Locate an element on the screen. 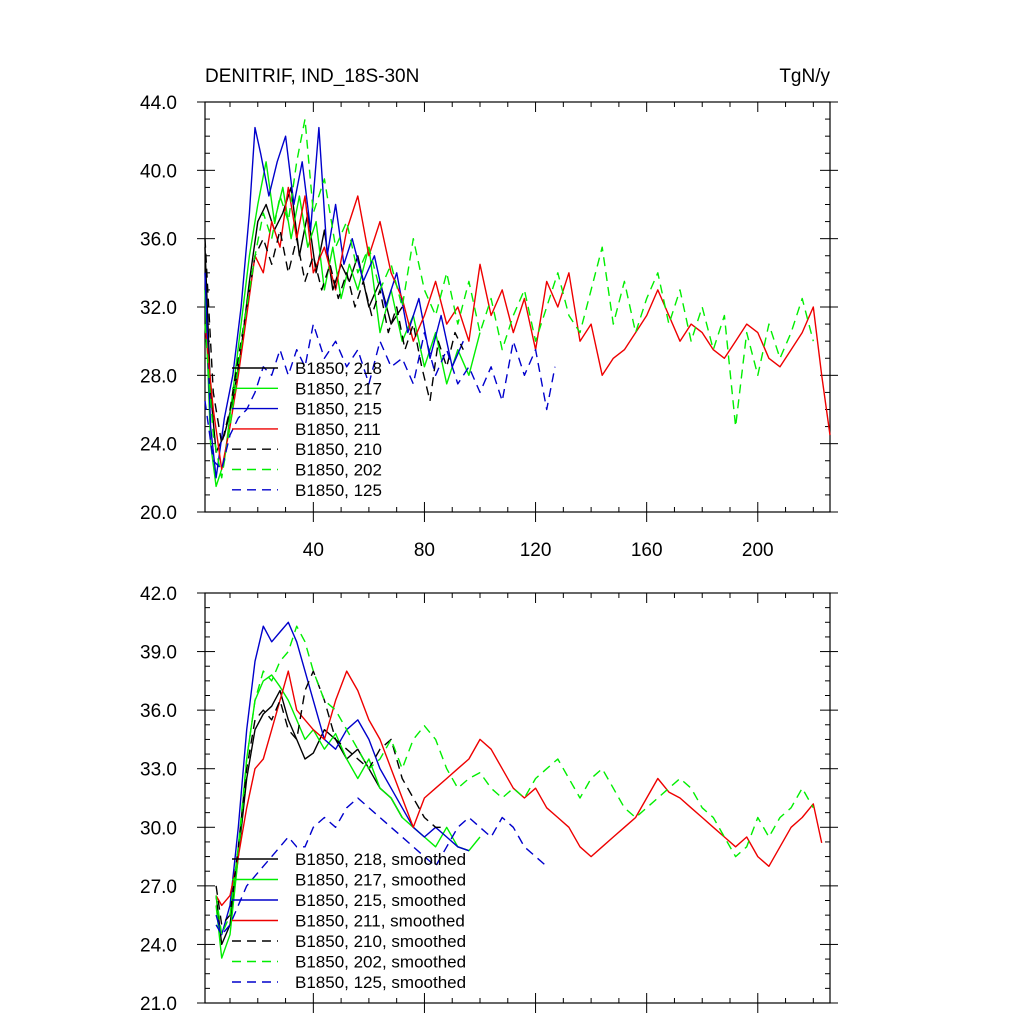 Image resolution: width=1024 pixels, height=1024 pixels. y-tick-label: 32.0 is located at coordinates (158, 308).